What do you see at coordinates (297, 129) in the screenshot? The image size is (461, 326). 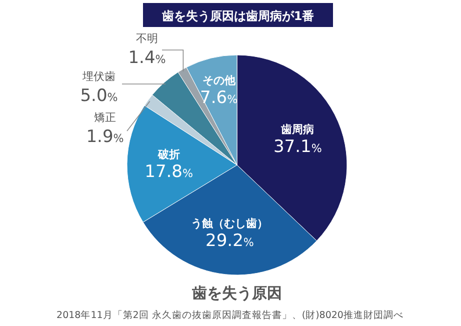 I see `slice-label: 歯周病` at bounding box center [297, 129].